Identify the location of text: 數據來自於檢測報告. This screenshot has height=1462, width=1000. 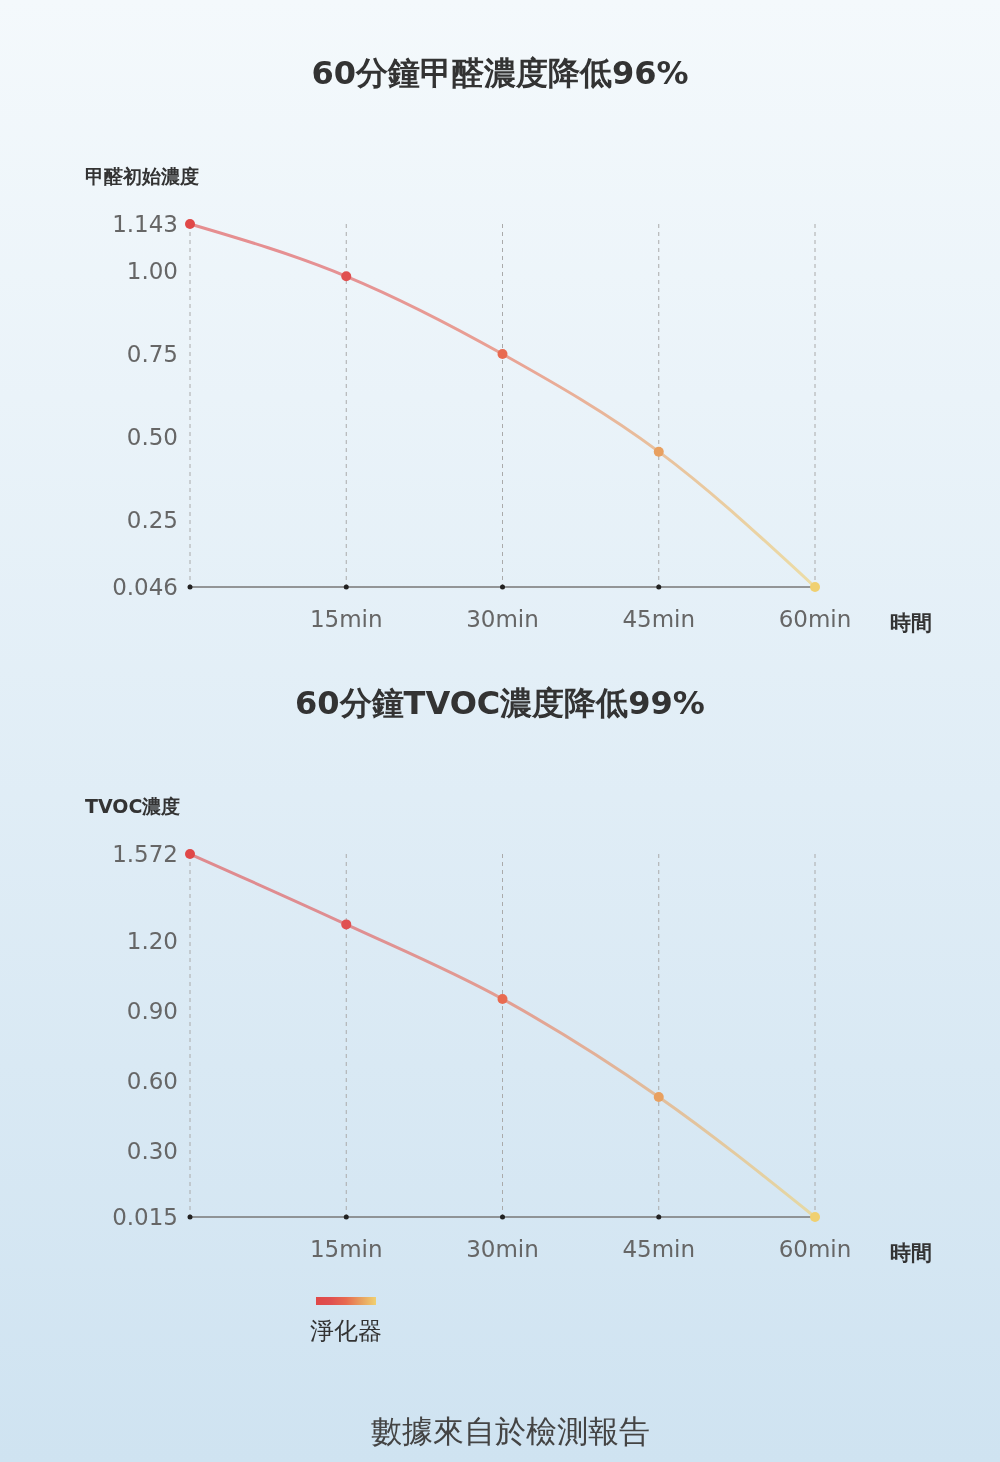
(510, 1431).